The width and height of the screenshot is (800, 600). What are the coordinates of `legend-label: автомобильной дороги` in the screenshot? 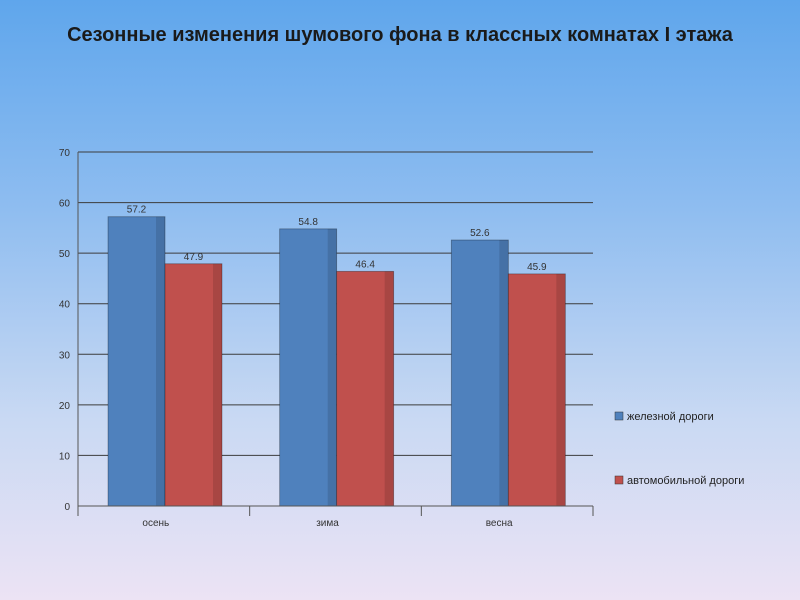 It's located at (685, 481).